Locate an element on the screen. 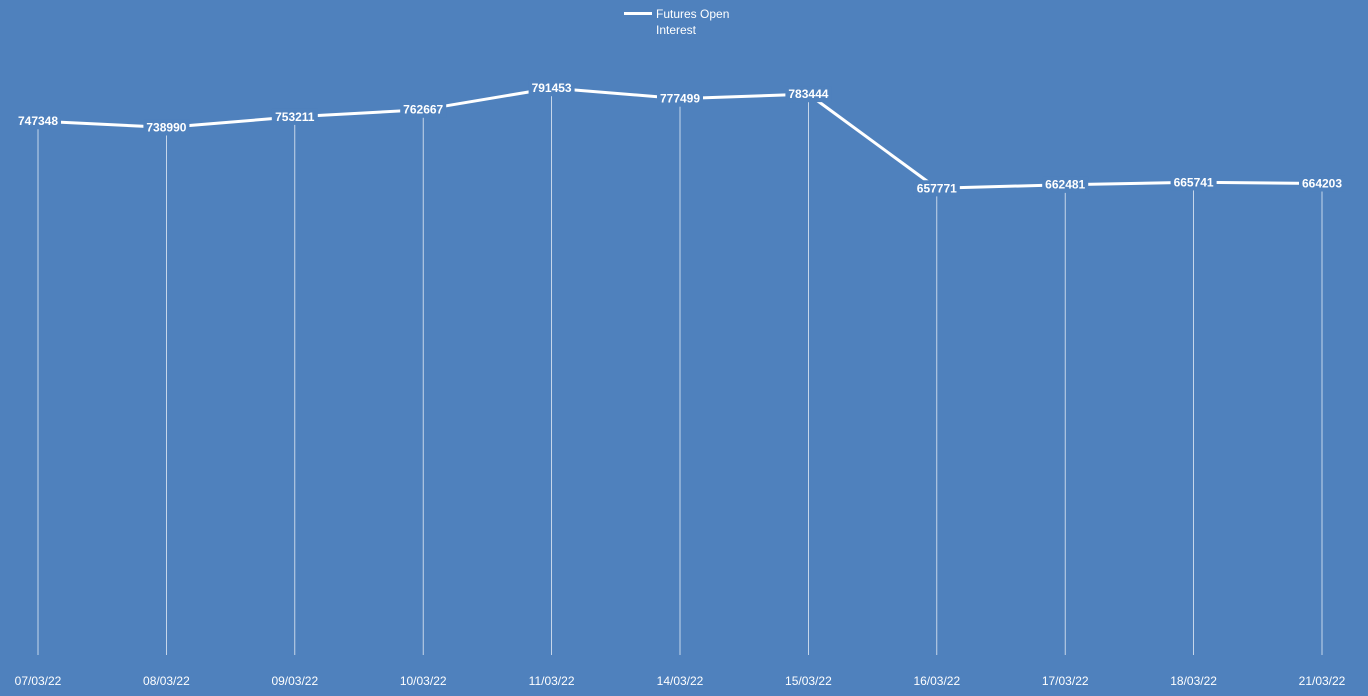 The width and height of the screenshot is (1368, 696). x-tick-label: 10/03/22 is located at coordinates (423, 681).